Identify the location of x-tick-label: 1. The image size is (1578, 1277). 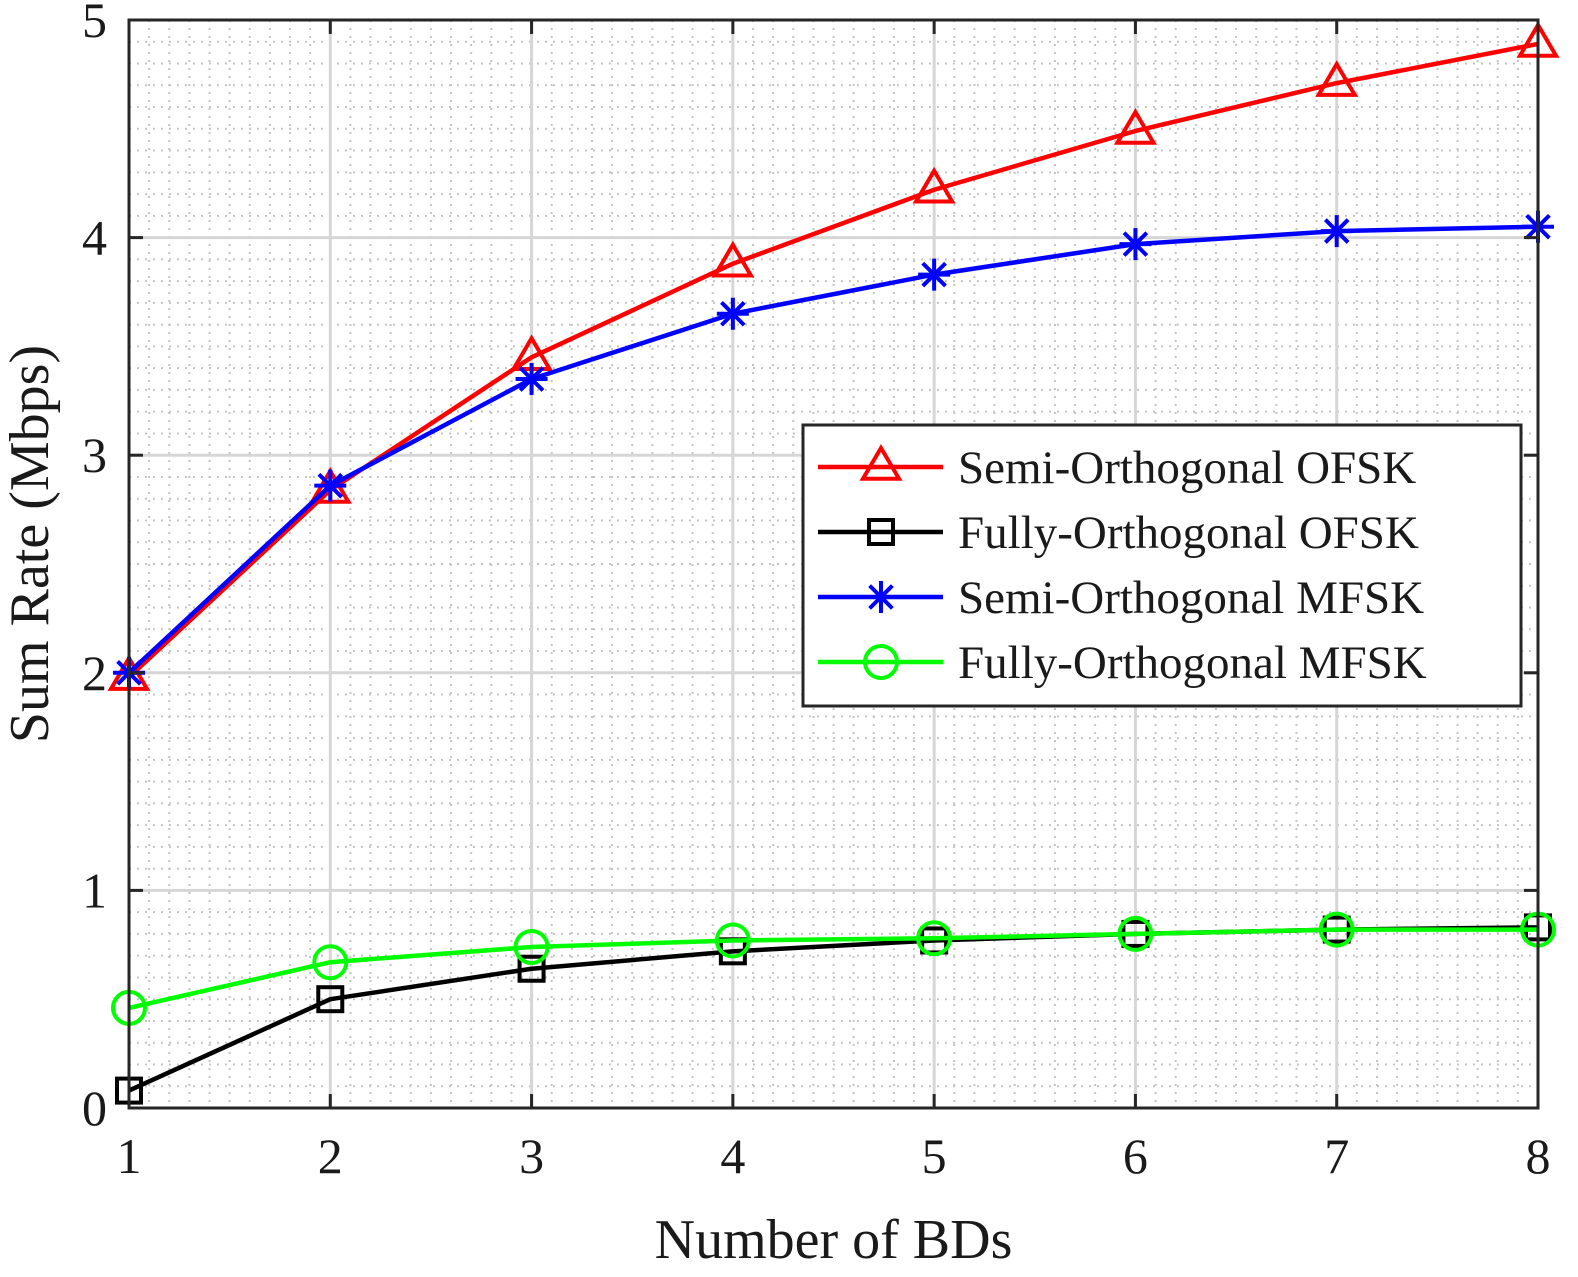
(129, 1156).